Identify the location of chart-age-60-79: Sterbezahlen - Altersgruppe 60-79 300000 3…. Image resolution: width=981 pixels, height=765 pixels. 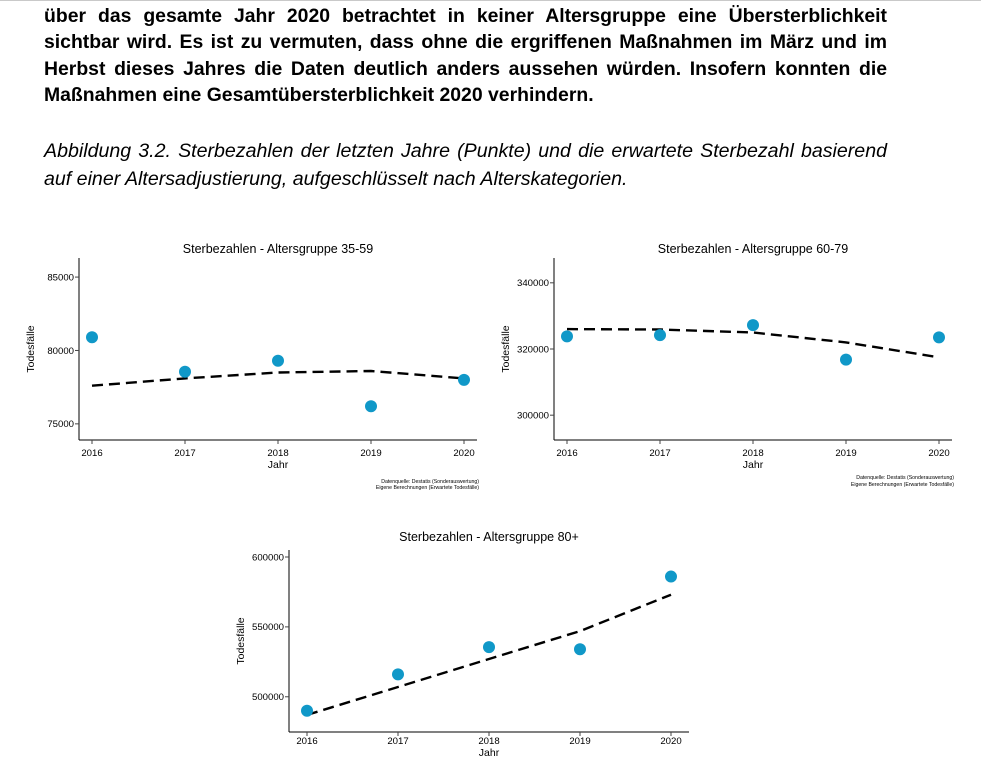
(727, 365).